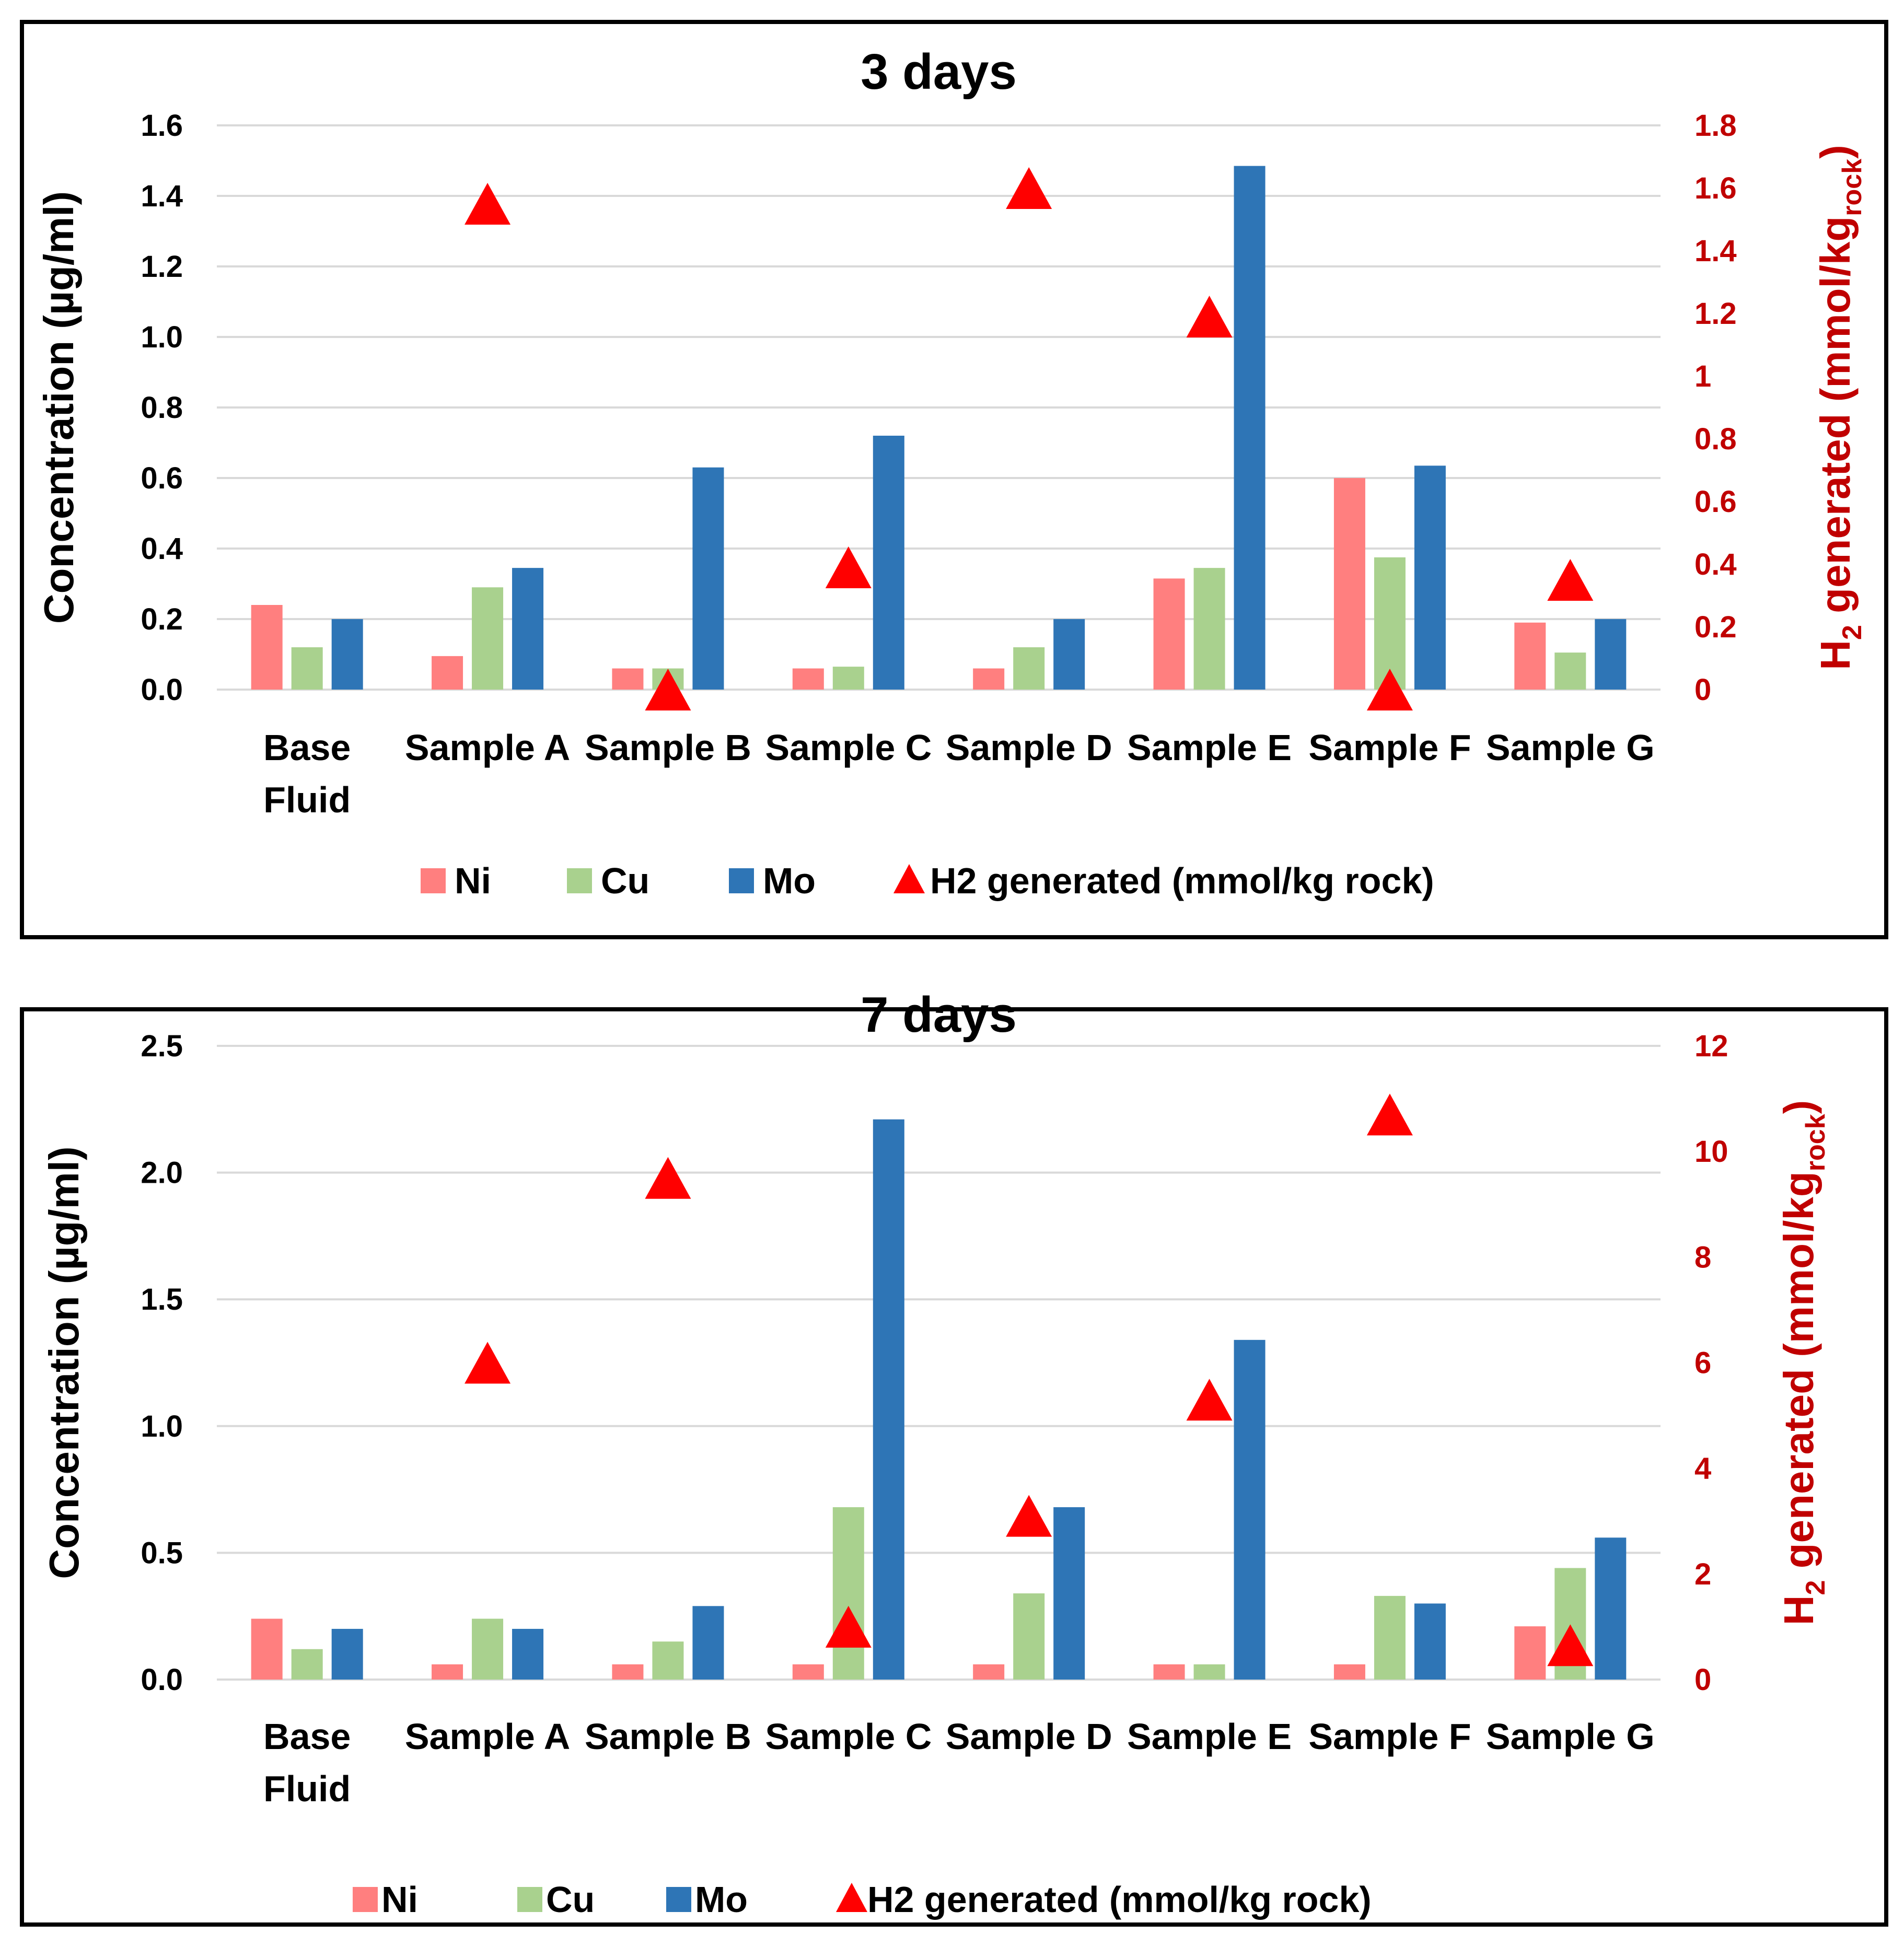 This screenshot has height=1958, width=1904. I want to click on bar-cu-sample-b, so click(668, 1661).